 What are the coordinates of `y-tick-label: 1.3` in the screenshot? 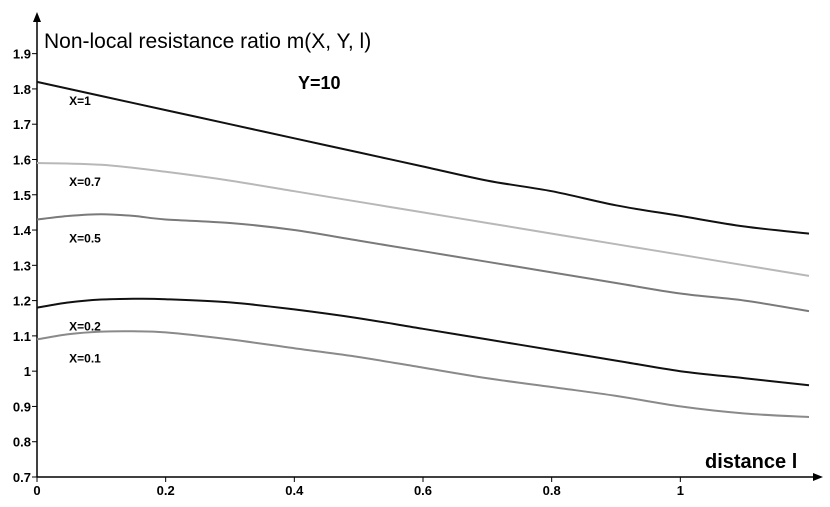 It's located at (22, 265).